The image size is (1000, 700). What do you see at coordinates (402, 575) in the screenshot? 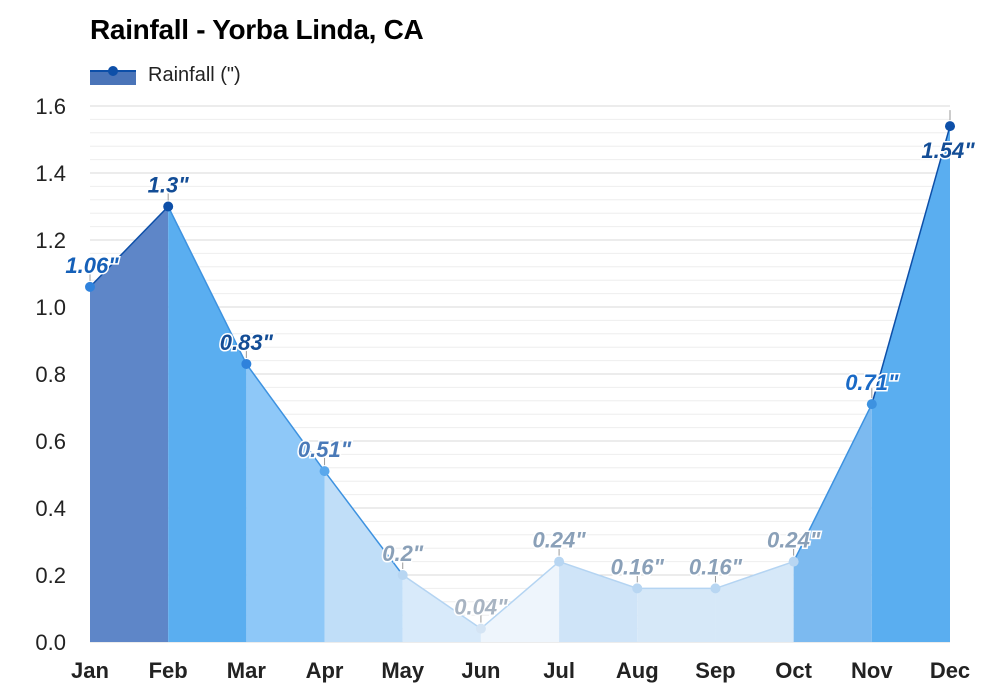
I see `data-point-may` at bounding box center [402, 575].